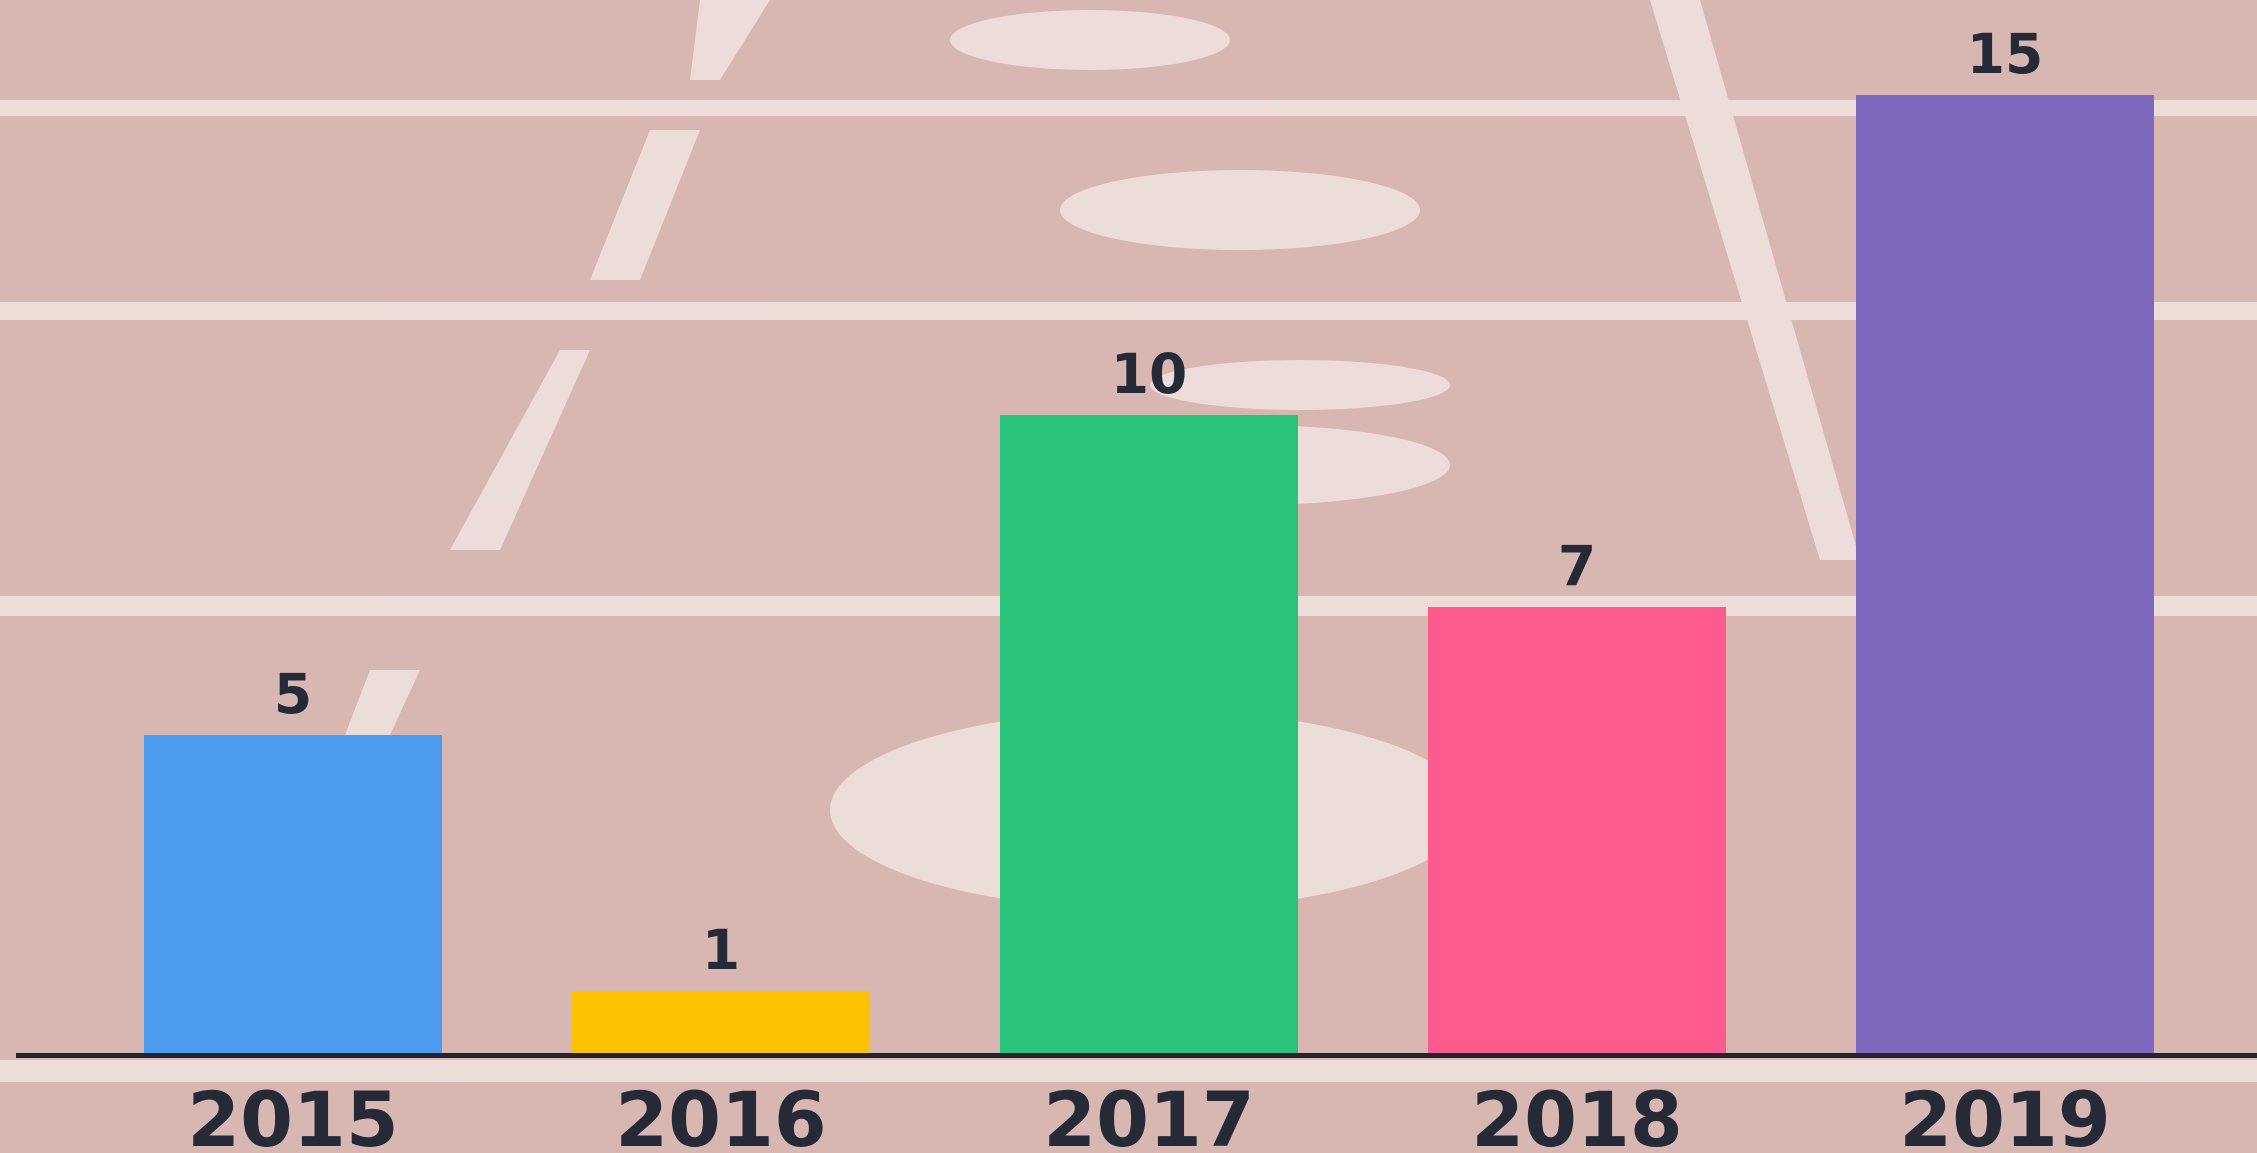 The width and height of the screenshot is (2257, 1153). Describe the element at coordinates (721, 950) in the screenshot. I see `data-label: 1` at that location.